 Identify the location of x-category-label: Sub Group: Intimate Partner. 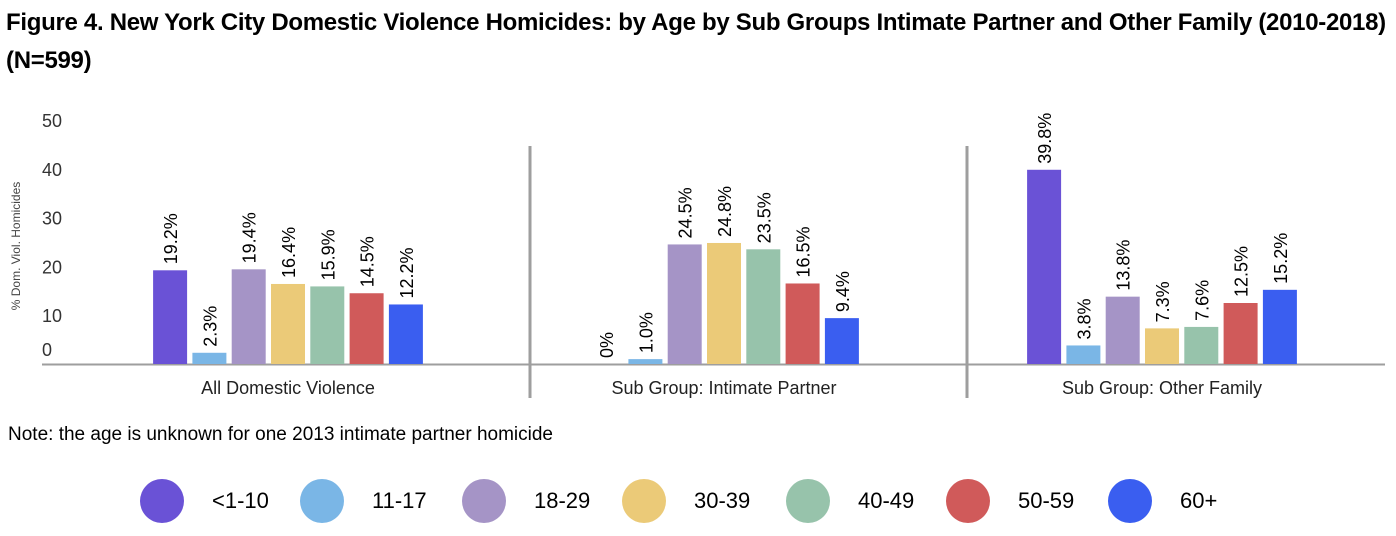
(723, 388).